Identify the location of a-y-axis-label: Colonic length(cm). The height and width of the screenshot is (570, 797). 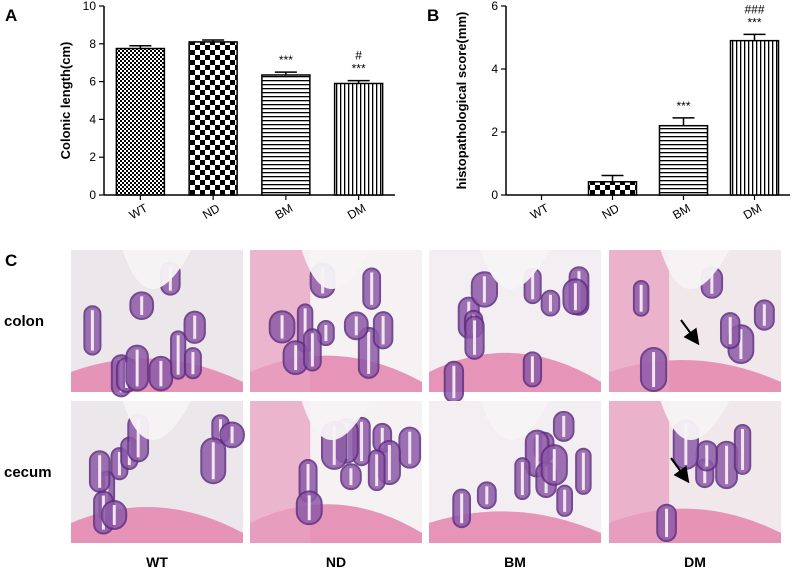
(65, 101).